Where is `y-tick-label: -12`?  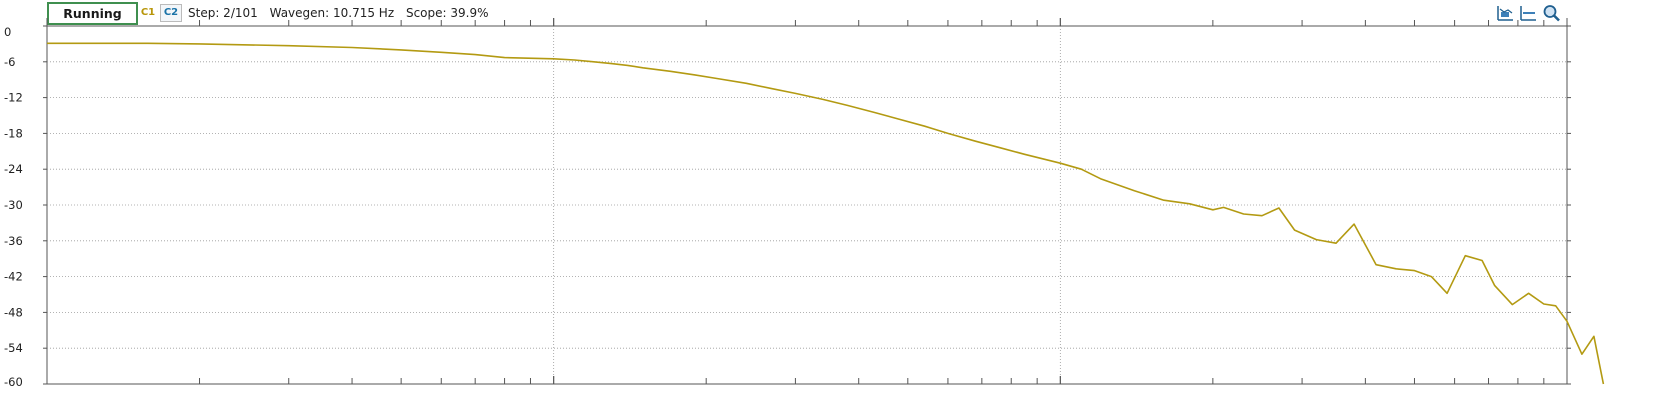
y-tick-label: -12 is located at coordinates (13, 98).